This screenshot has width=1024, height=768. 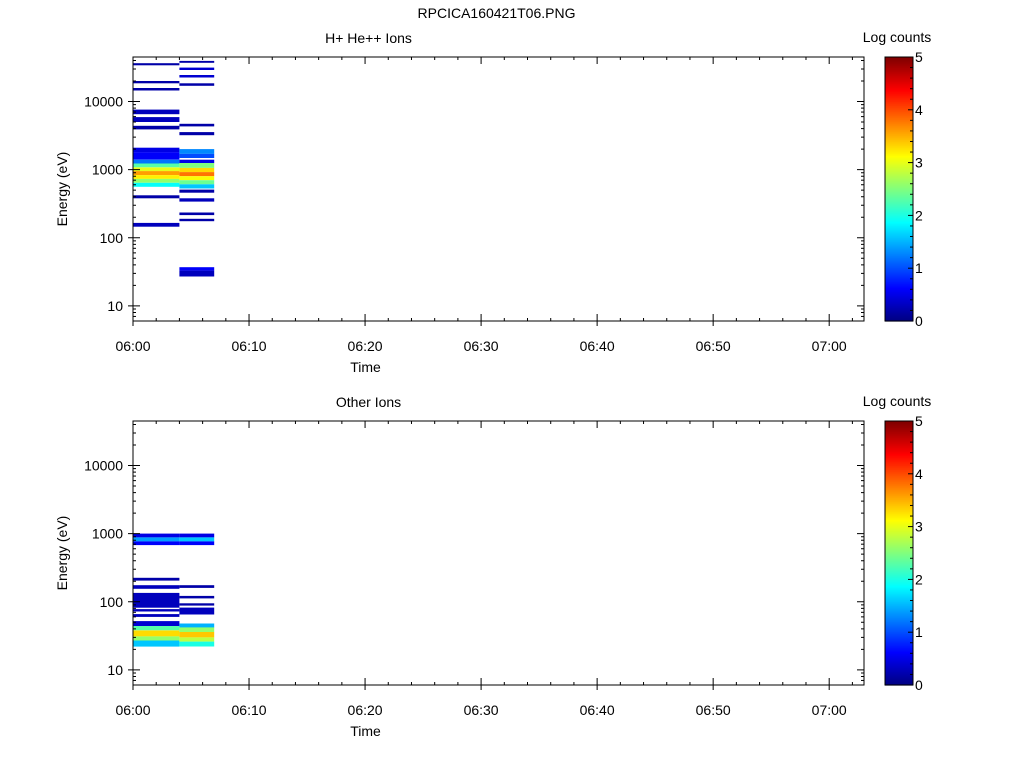 What do you see at coordinates (368, 402) in the screenshot?
I see `chart-title: Other Ions` at bounding box center [368, 402].